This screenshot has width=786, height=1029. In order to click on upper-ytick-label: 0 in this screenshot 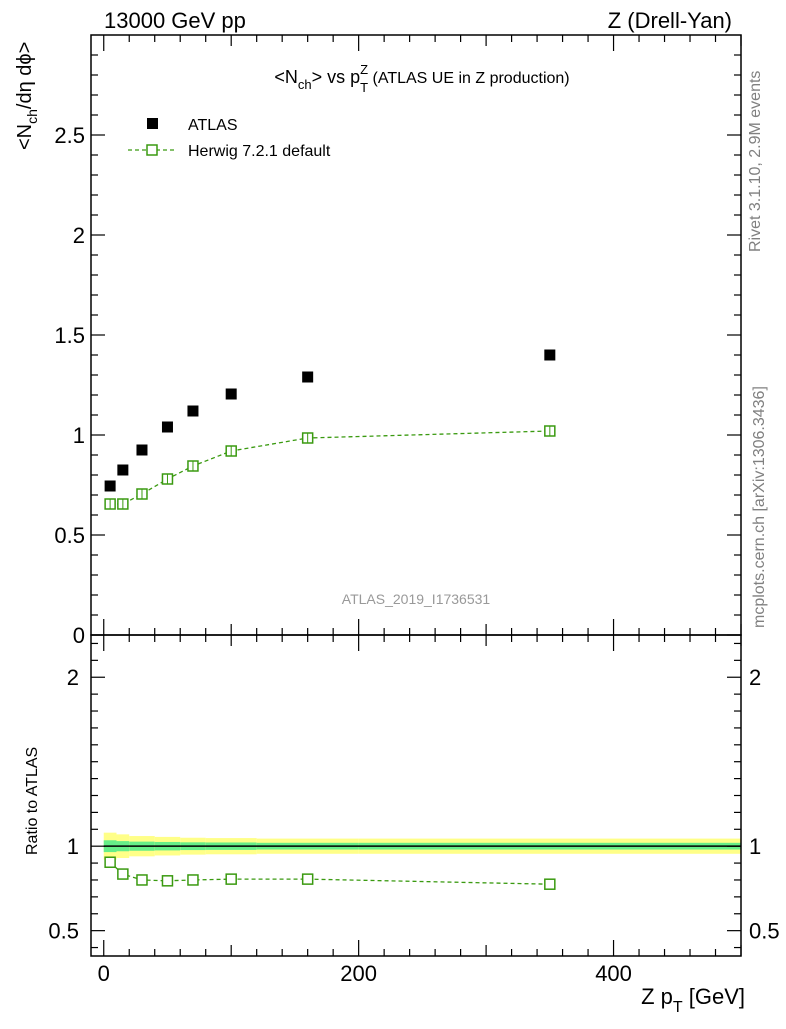, I will do `click(79, 635)`.